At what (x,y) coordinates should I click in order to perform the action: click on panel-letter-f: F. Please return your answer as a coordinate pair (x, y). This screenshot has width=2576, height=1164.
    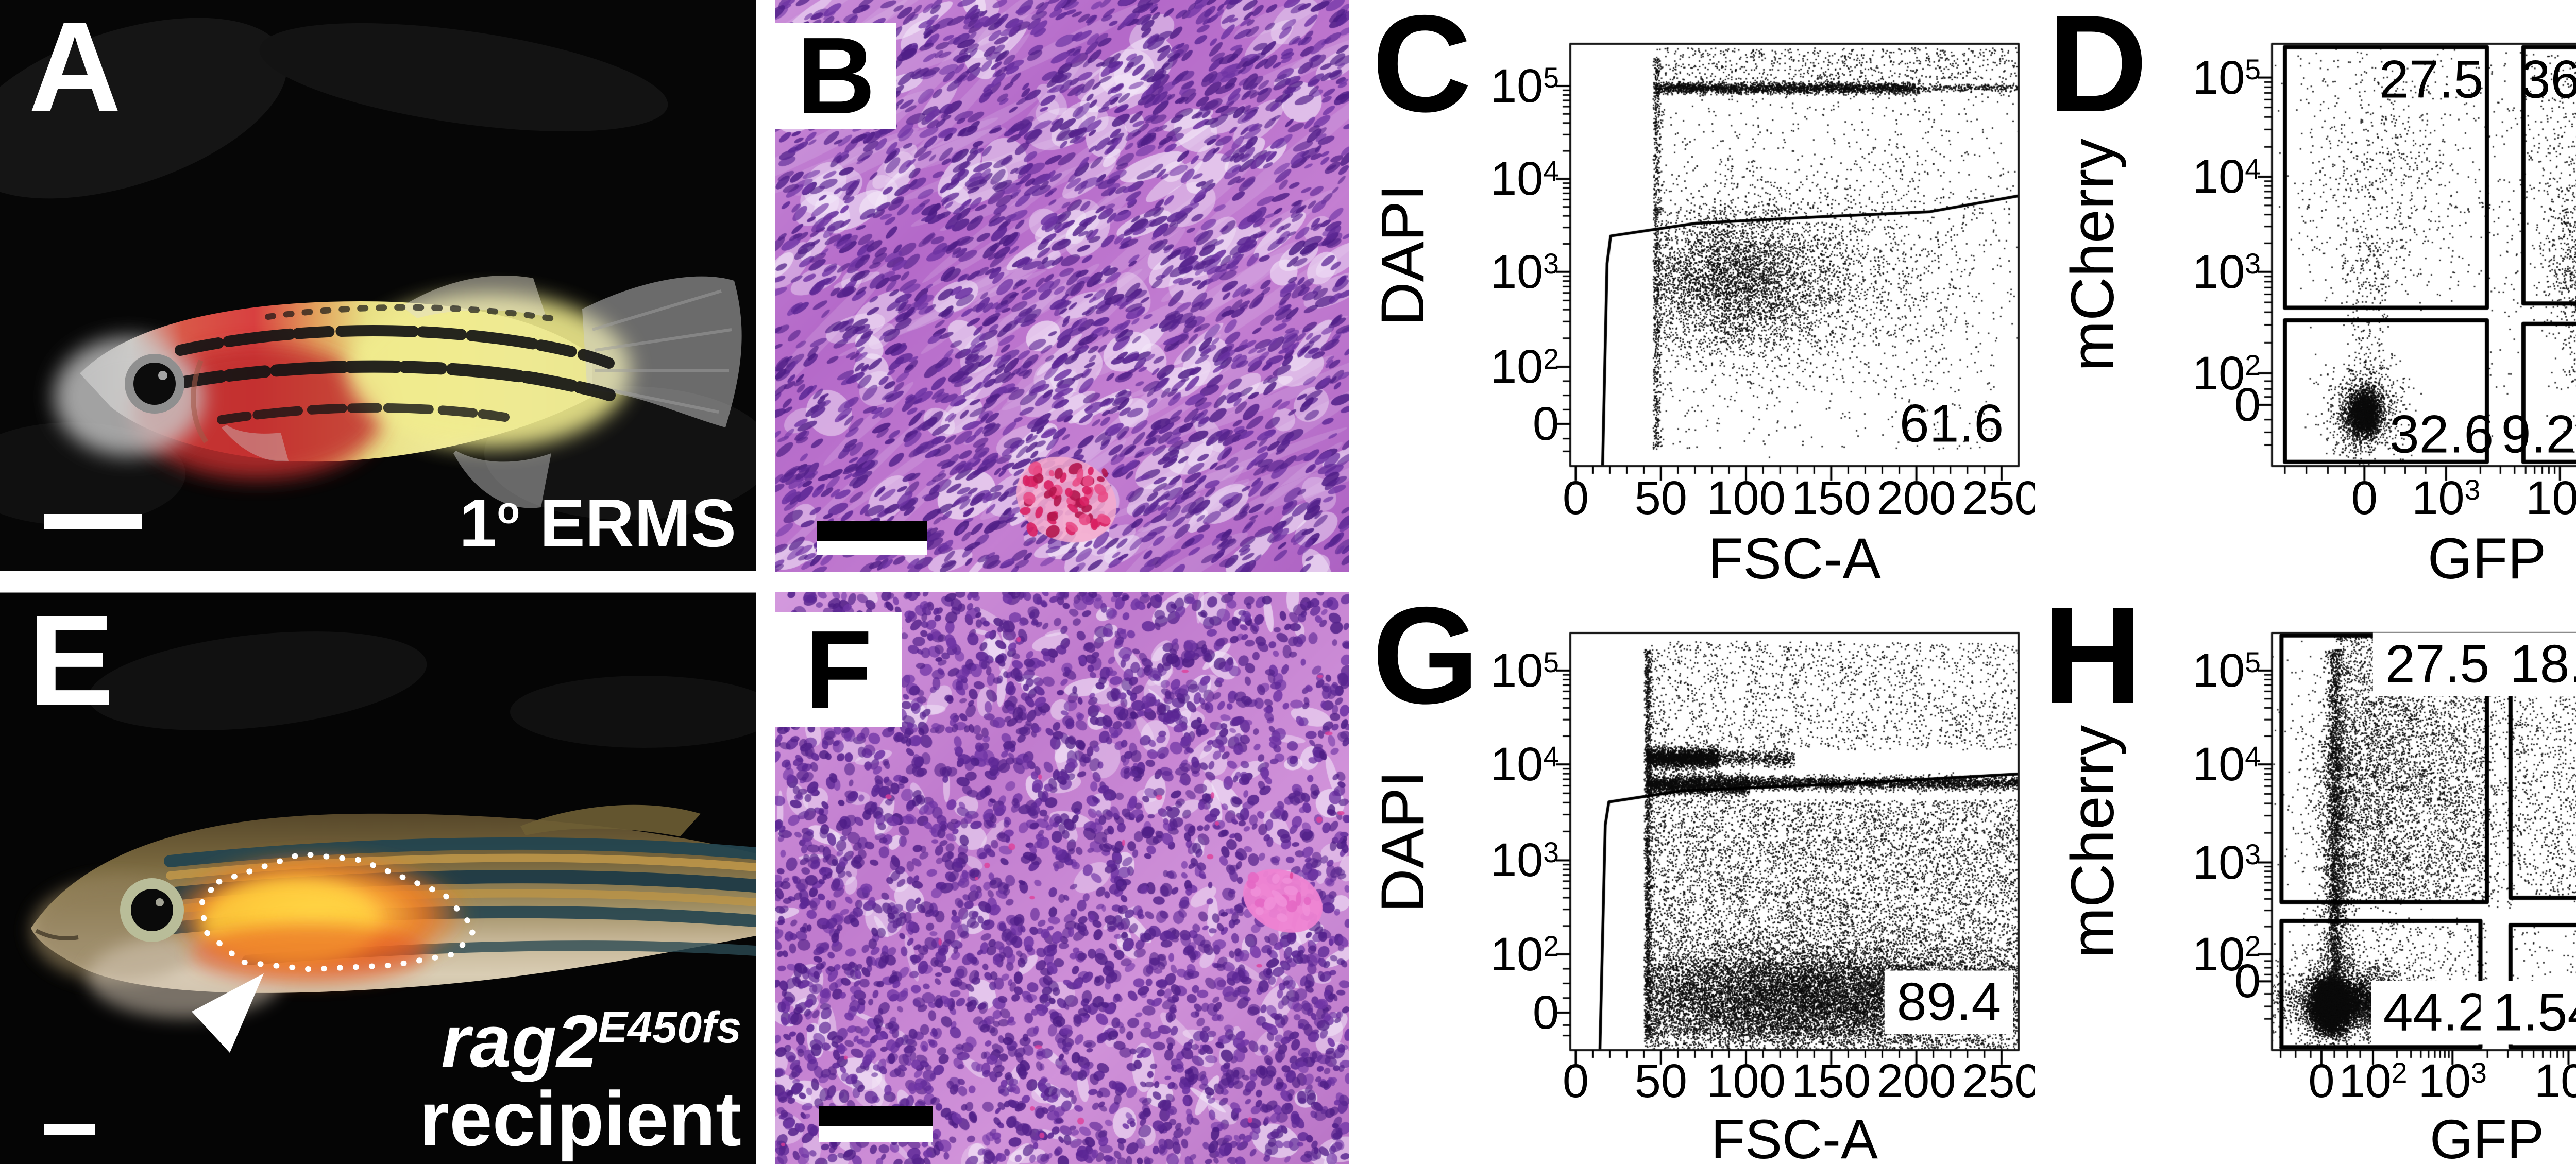
    Looking at the image, I should click on (838, 669).